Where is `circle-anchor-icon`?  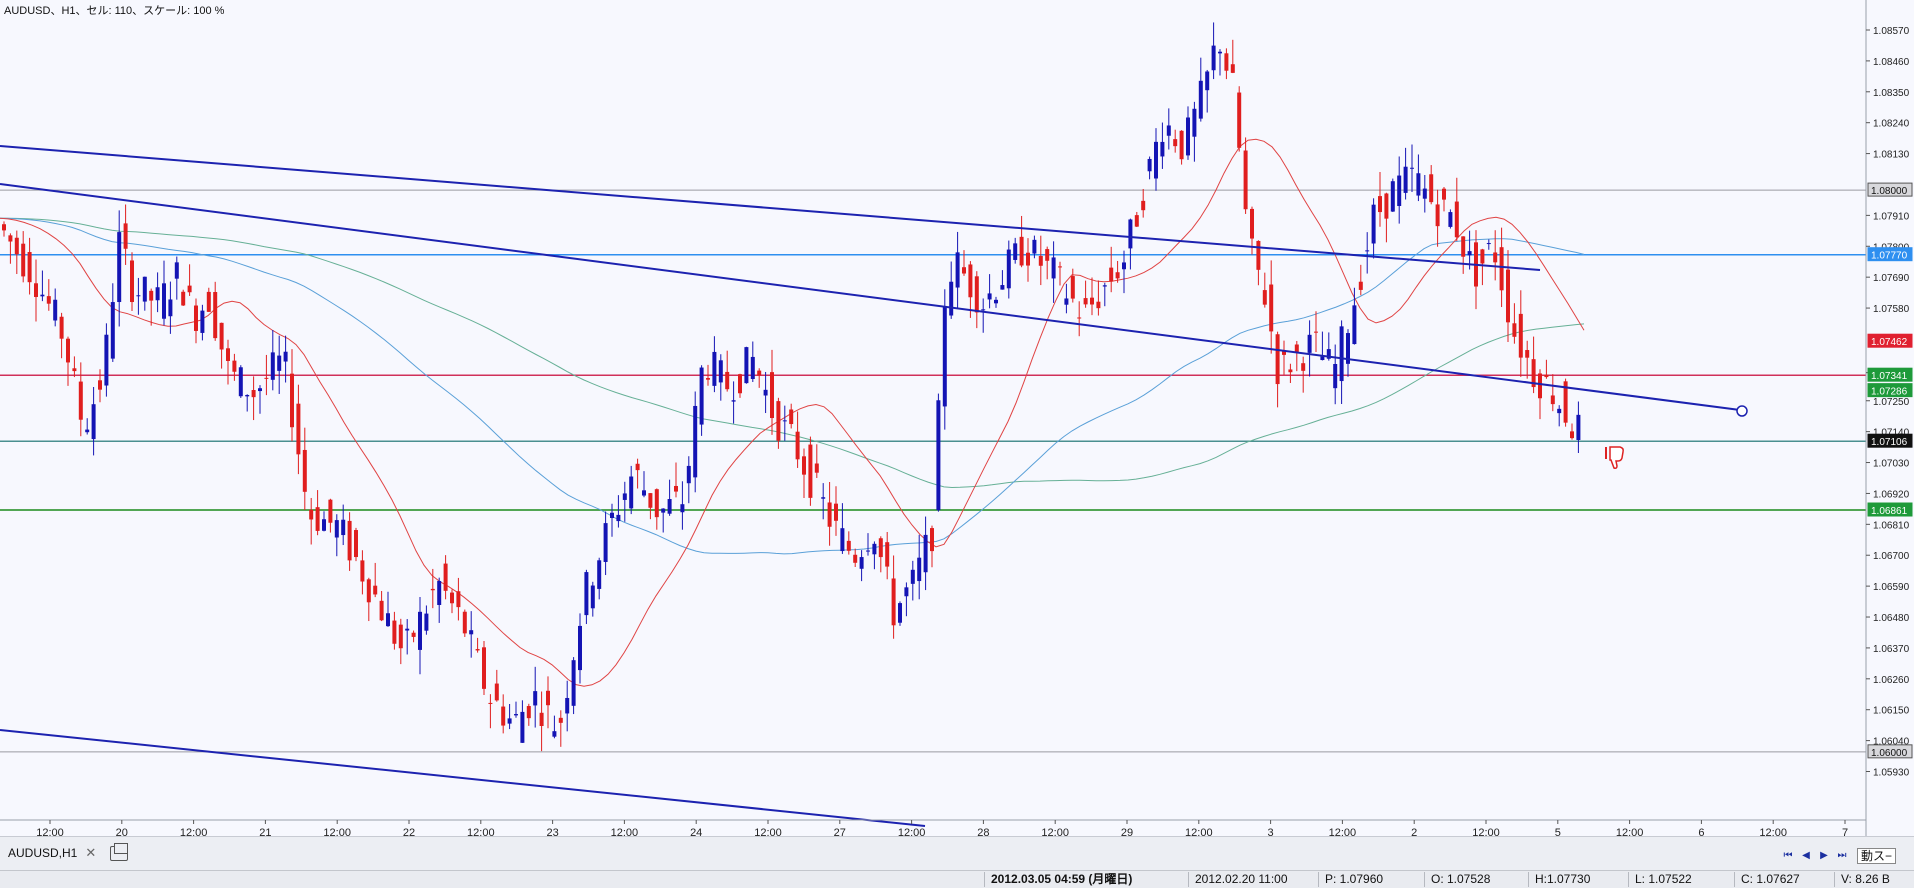 circle-anchor-icon is located at coordinates (1742, 411).